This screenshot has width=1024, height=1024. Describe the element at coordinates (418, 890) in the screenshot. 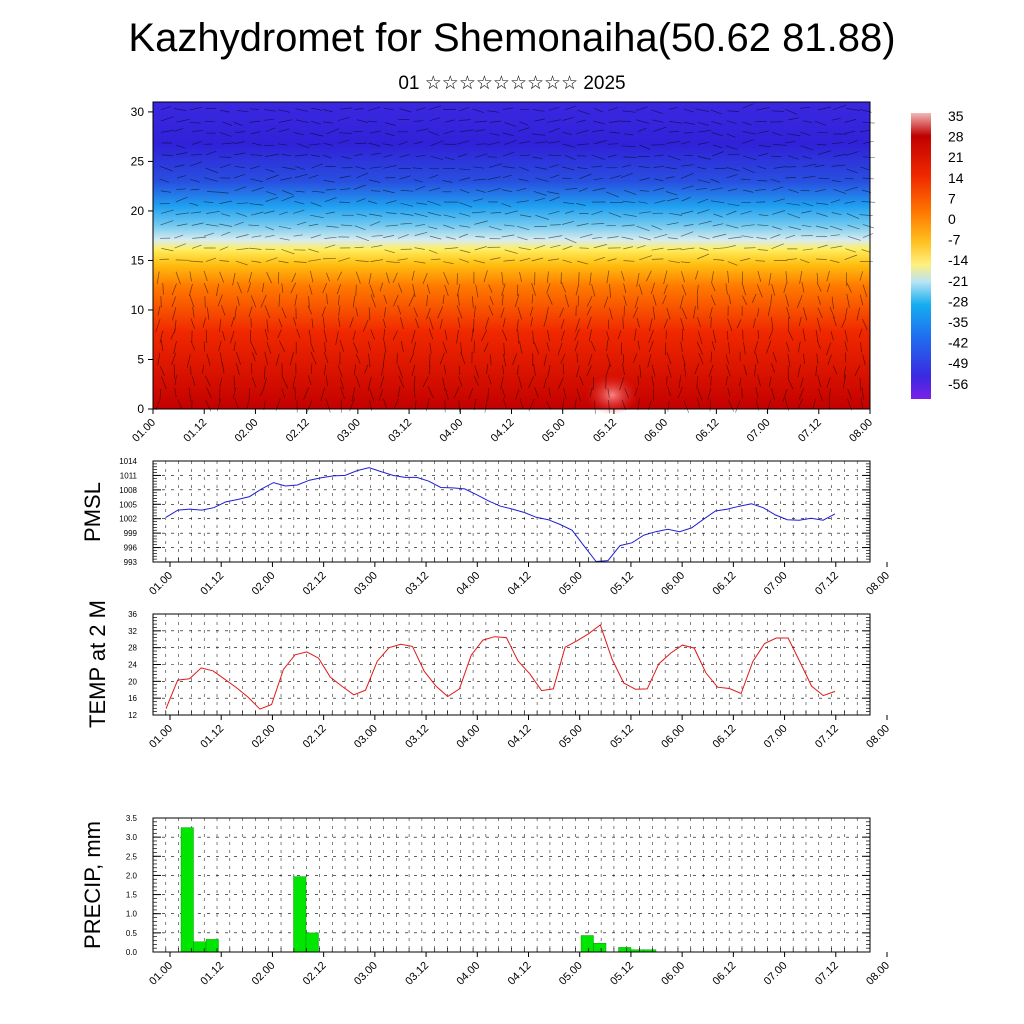

I see `precip-bars` at that location.